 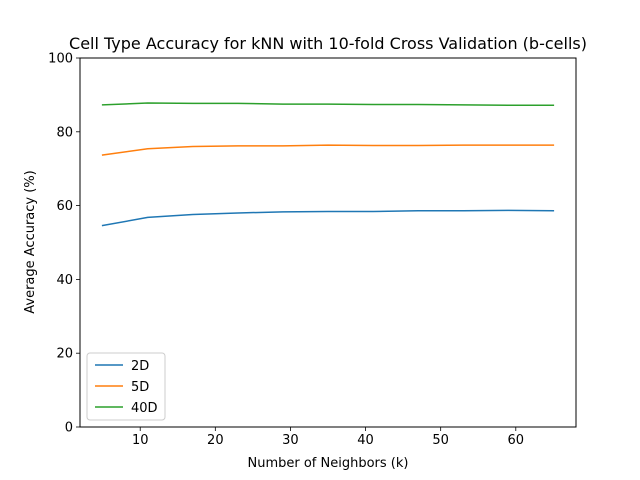 What do you see at coordinates (69, 428) in the screenshot?
I see `y-tick-label: 0` at bounding box center [69, 428].